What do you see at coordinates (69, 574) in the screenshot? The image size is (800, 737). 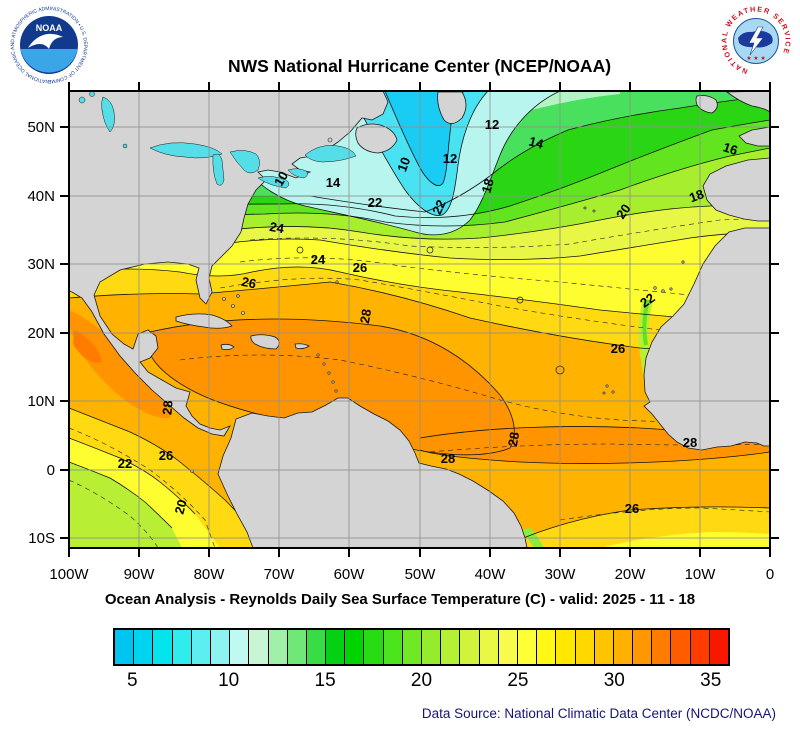 I see `x-axis-label: 100W` at bounding box center [69, 574].